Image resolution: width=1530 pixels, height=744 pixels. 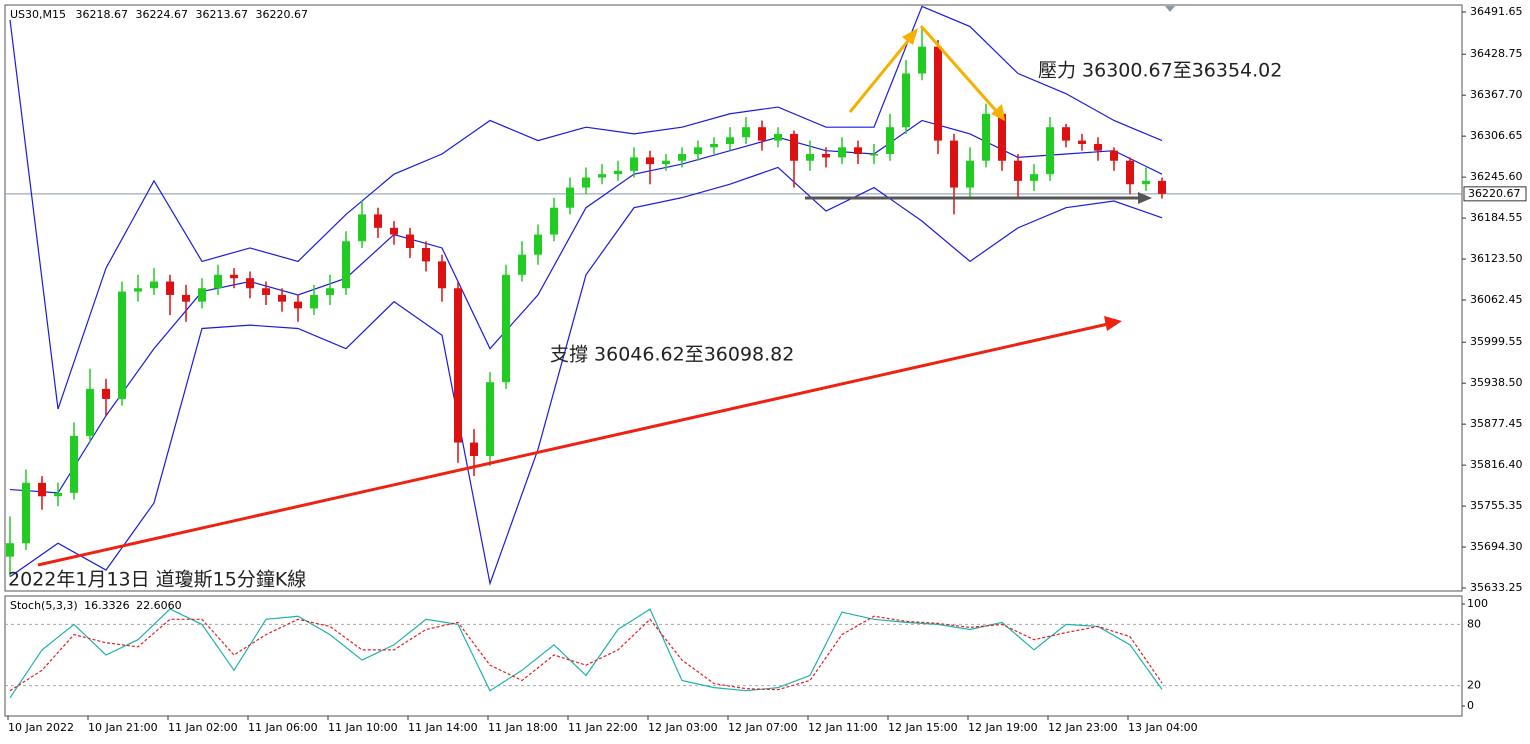 I want to click on y-tick-label: 36306.65, so click(x=1496, y=135).